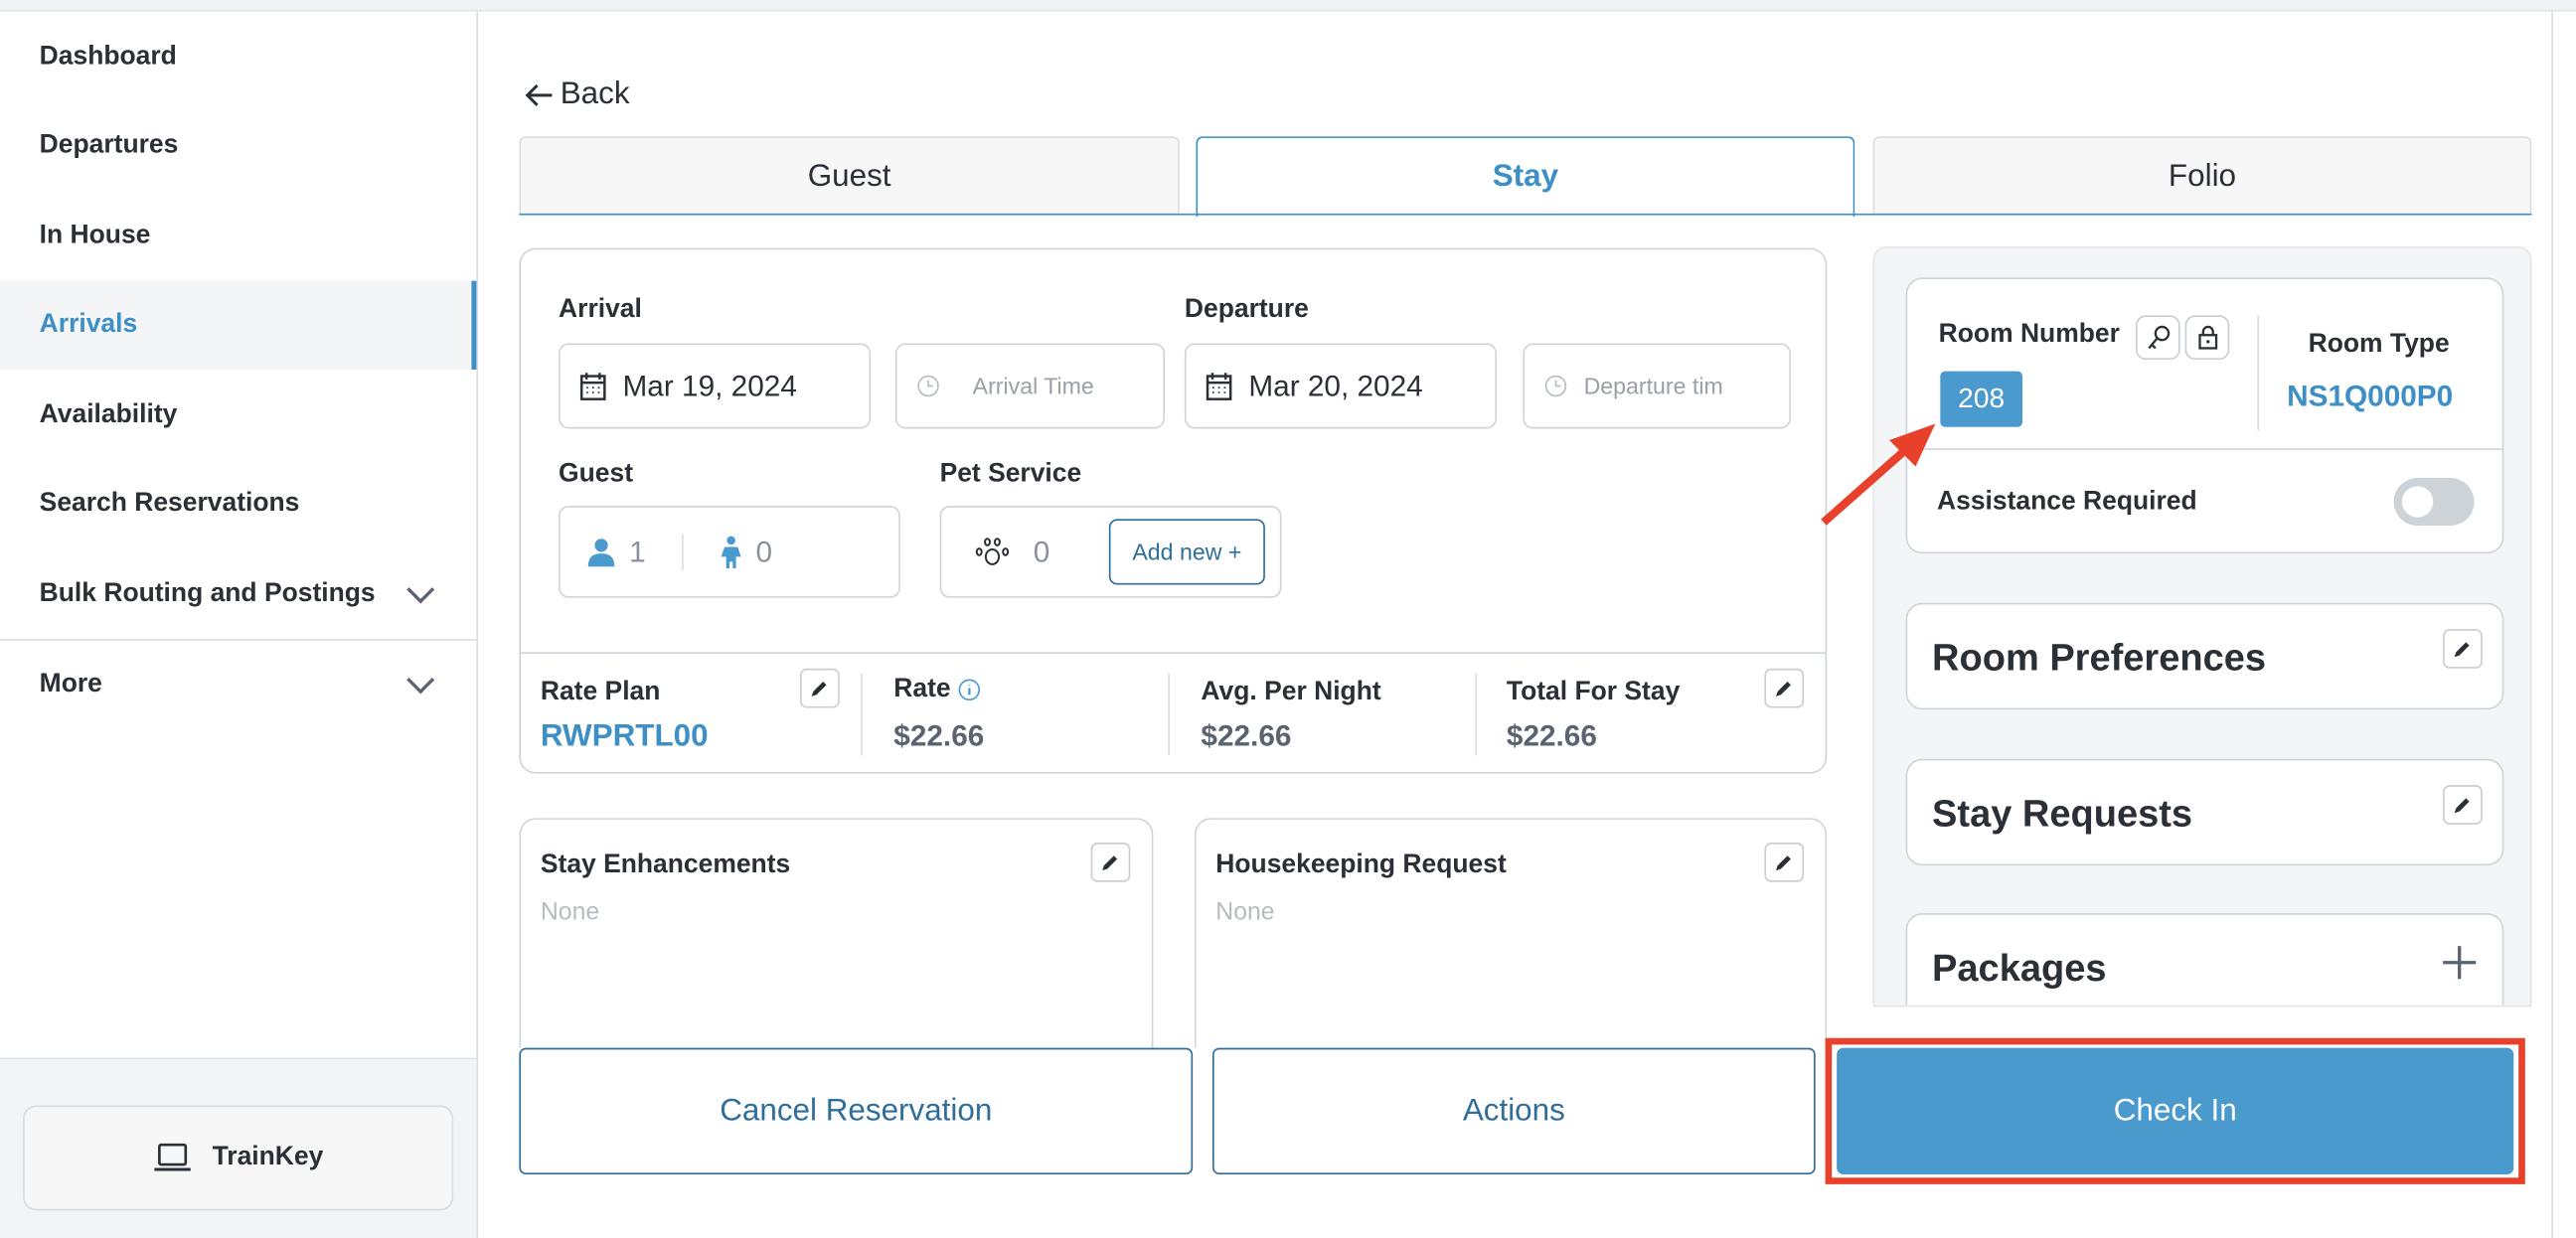  I want to click on room-lock-button, so click(2207, 338).